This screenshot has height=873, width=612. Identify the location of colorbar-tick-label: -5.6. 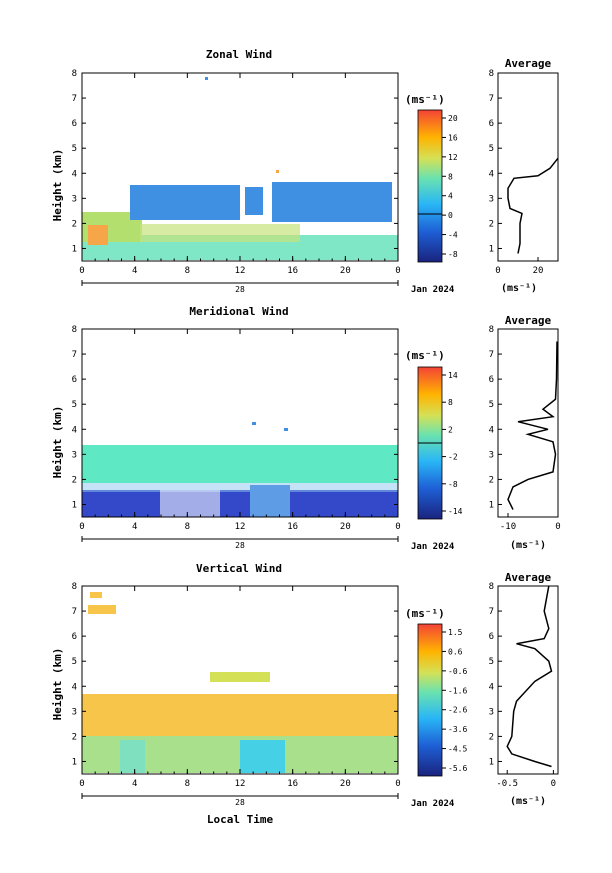
(457, 768).